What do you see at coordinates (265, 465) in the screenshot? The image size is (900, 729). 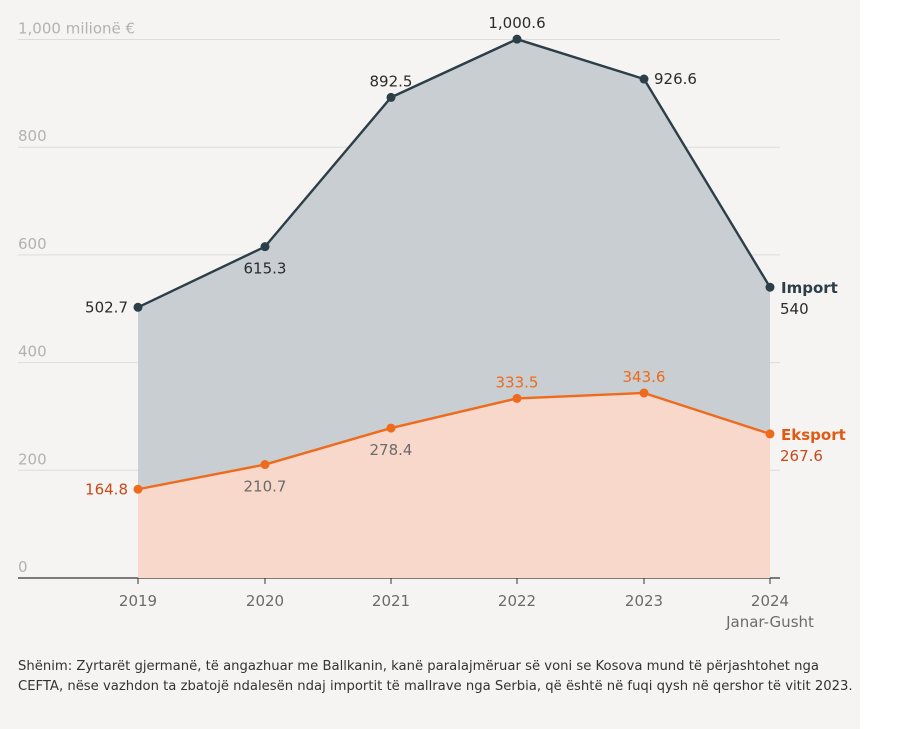 I see `export-point-2020` at bounding box center [265, 465].